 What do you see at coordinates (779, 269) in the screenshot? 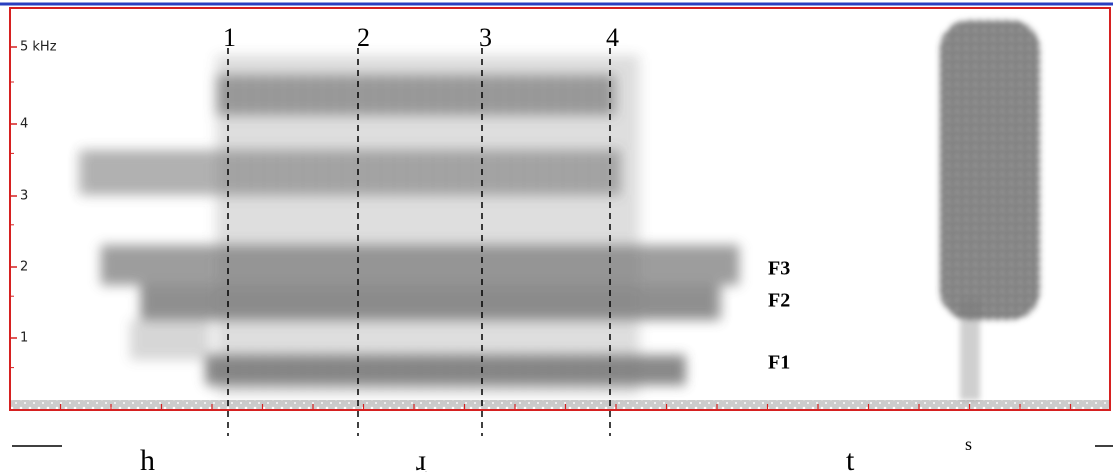
I see `formant-label: F3` at bounding box center [779, 269].